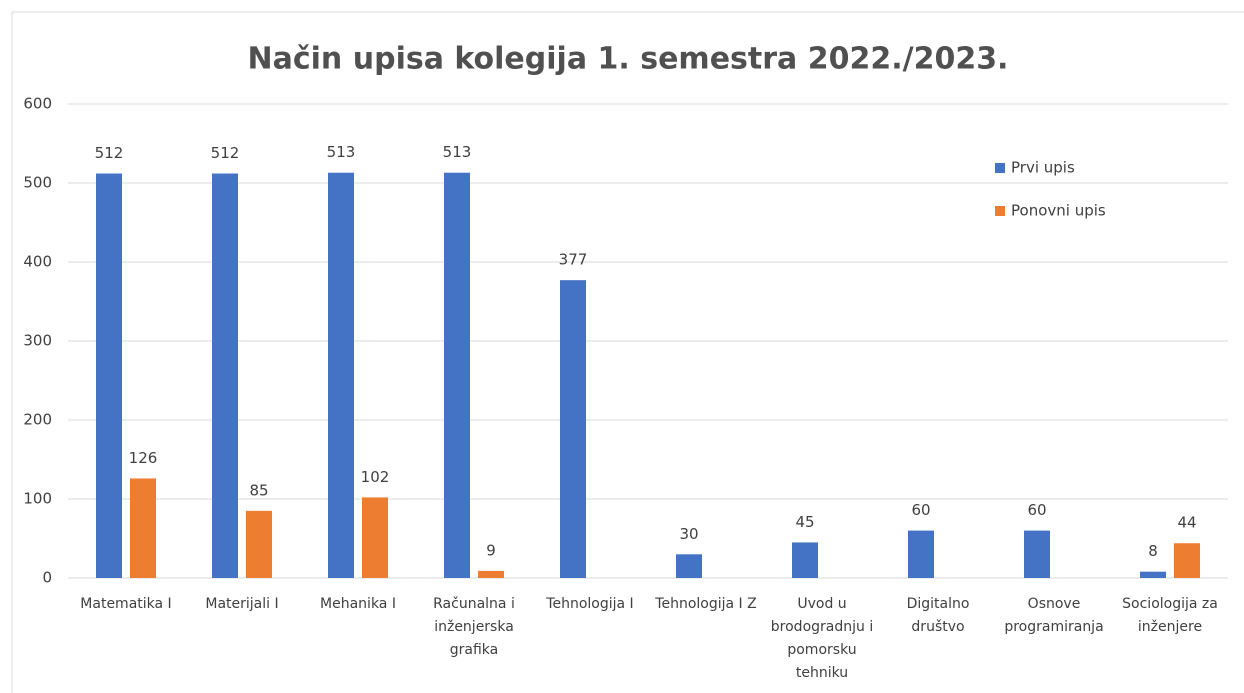 This screenshot has height=693, width=1244. Describe the element at coordinates (573, 260) in the screenshot. I see `data-label: 377` at that location.